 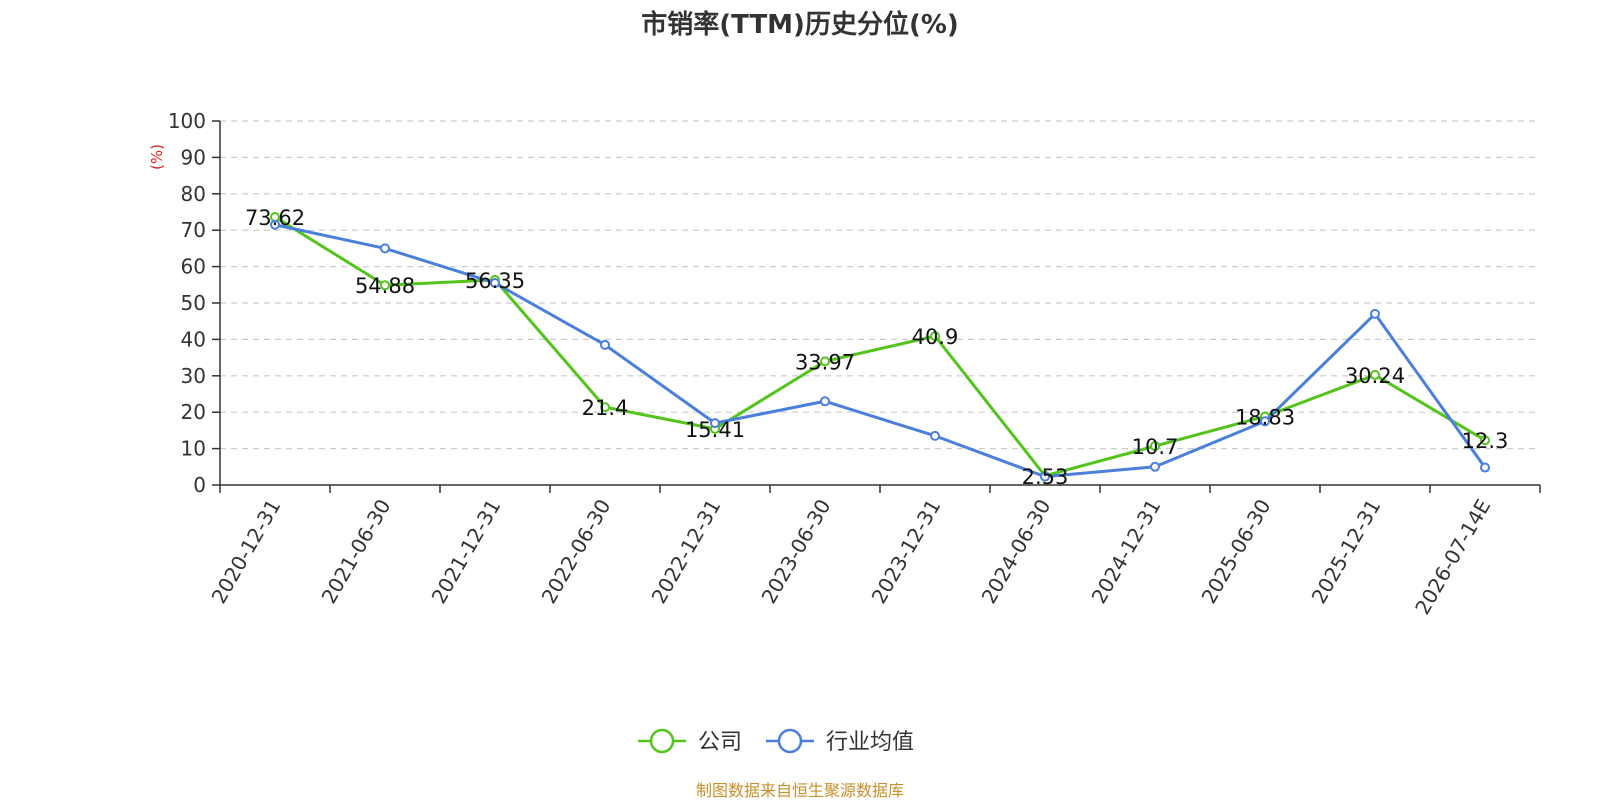 What do you see at coordinates (245, 551) in the screenshot?
I see `x-tick-label: 2020-12-31` at bounding box center [245, 551].